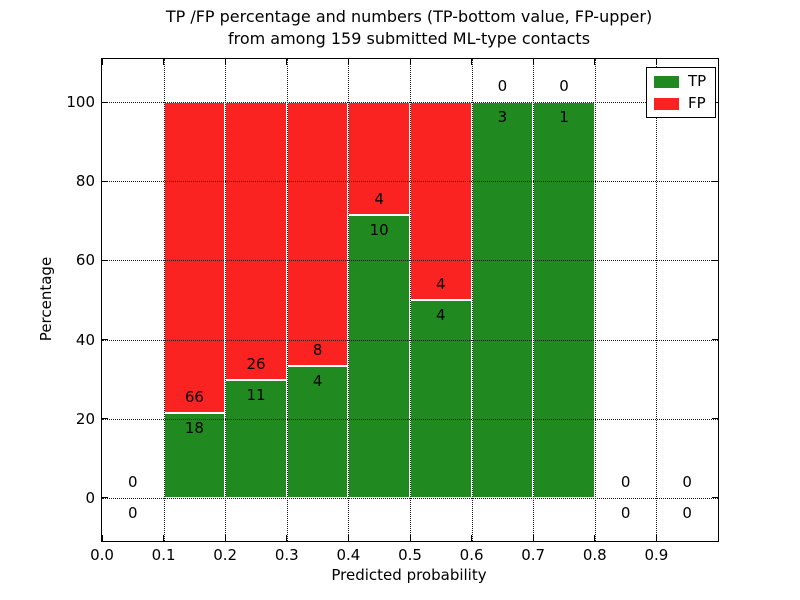 This screenshot has width=800, height=600. I want to click on legend-label-tp: TP, so click(697, 81).